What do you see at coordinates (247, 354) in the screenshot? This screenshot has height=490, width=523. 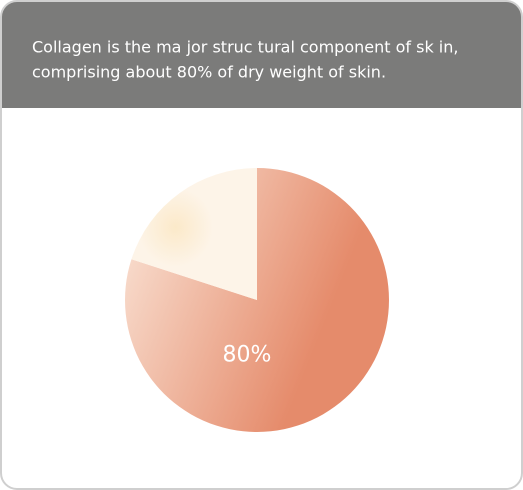 I see `value-label: 80%` at bounding box center [247, 354].